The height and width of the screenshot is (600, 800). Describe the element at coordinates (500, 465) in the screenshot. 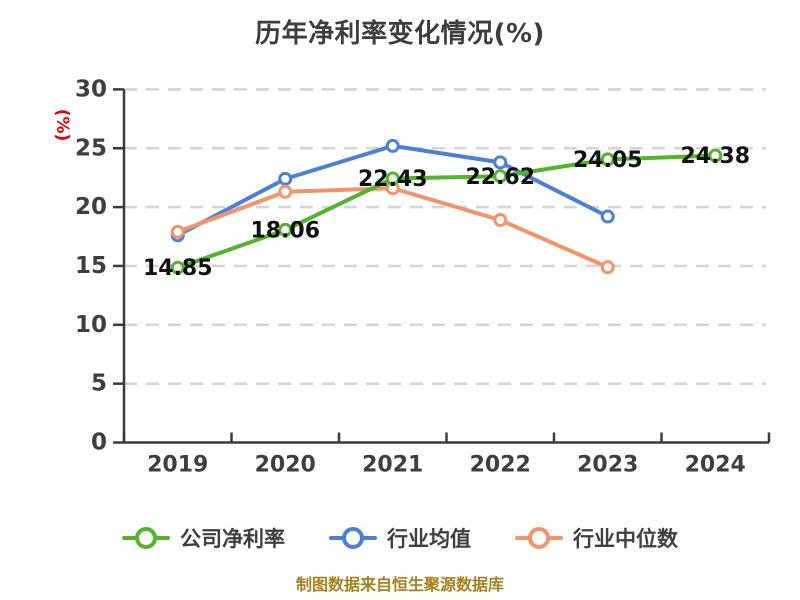

I see `x-tick-label: 2022` at that location.